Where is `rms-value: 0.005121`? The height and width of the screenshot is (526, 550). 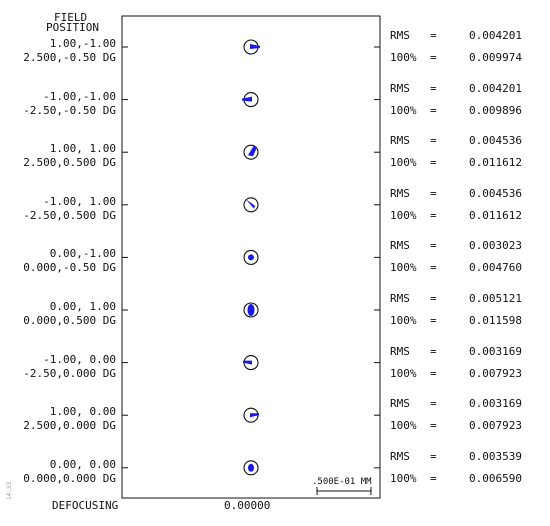 rms-value: 0.005121 is located at coordinates (495, 298).